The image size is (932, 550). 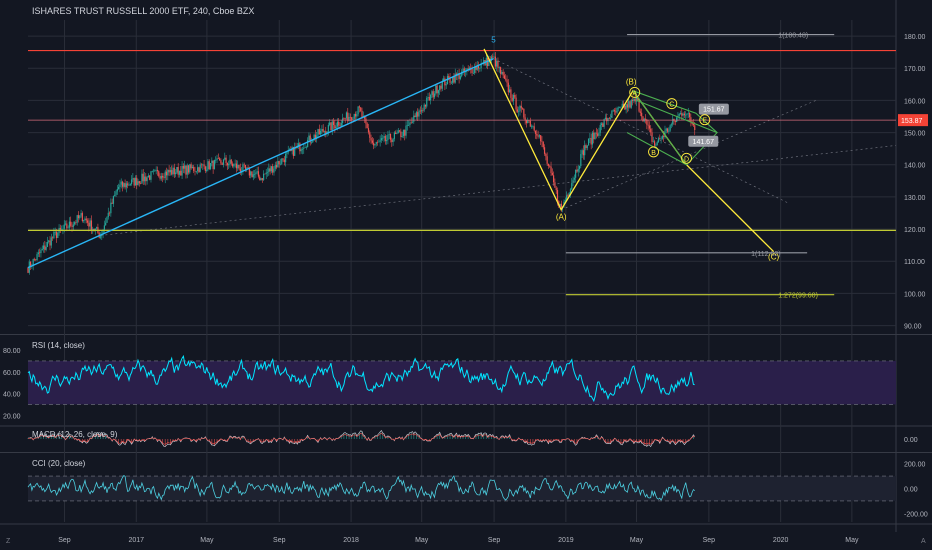 What do you see at coordinates (915, 198) in the screenshot?
I see `price-tick-label: 130.00` at bounding box center [915, 198].